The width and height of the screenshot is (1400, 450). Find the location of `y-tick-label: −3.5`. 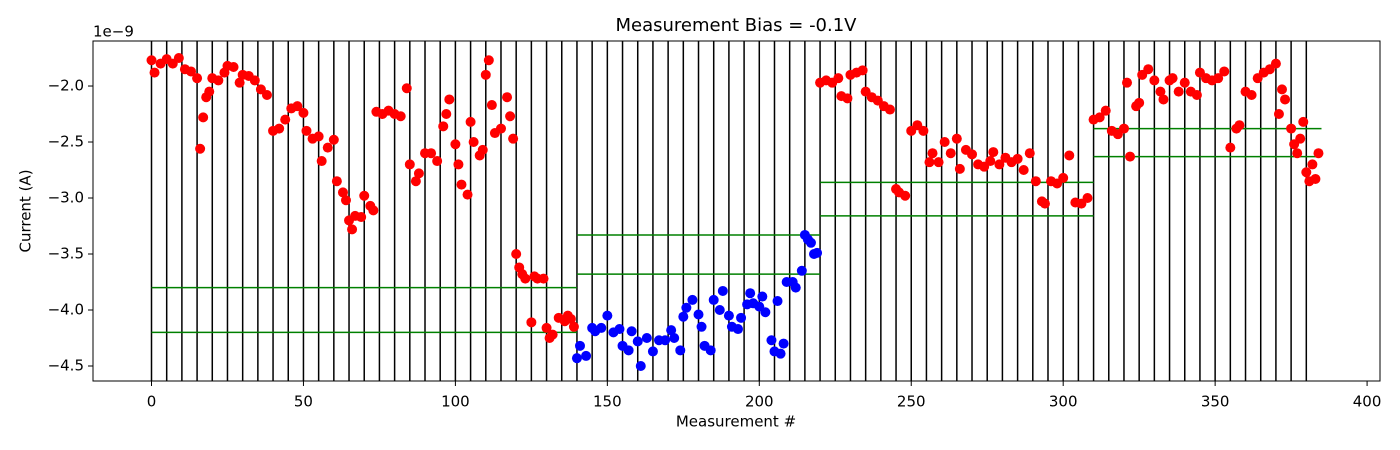

y-tick-label: −3.5 is located at coordinates (66, 254).